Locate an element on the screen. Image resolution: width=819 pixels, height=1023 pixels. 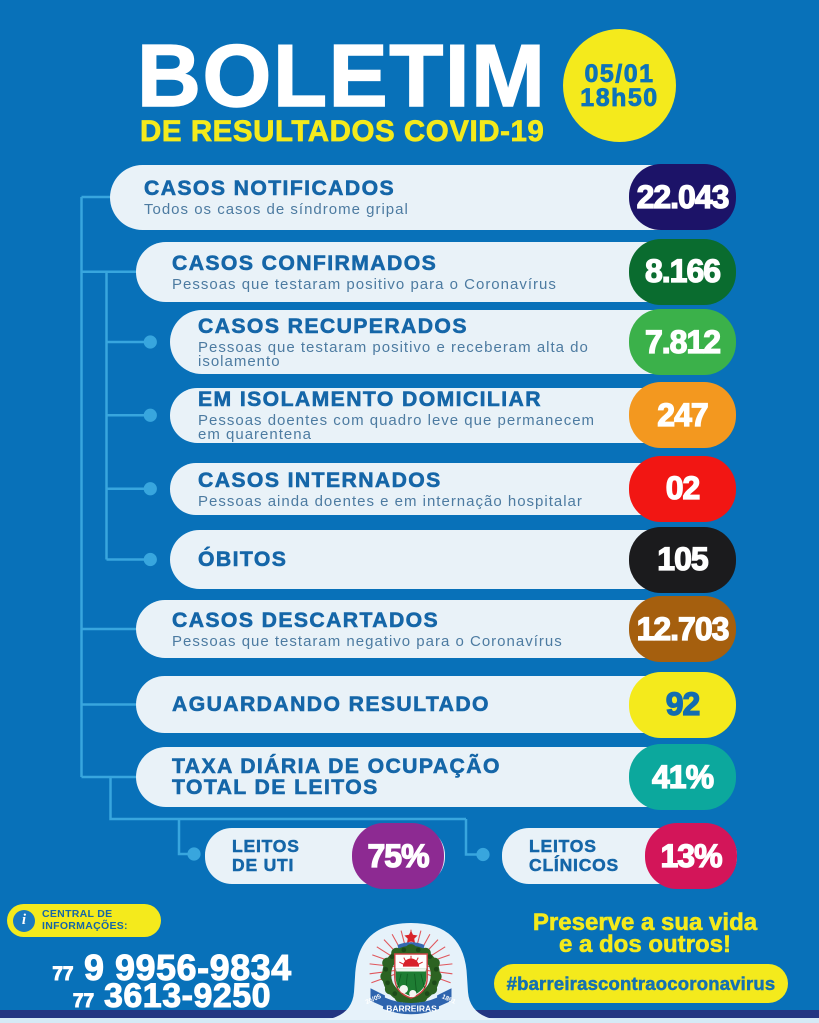
stat-title-obitos: ÓBITOS is located at coordinates (243, 559).